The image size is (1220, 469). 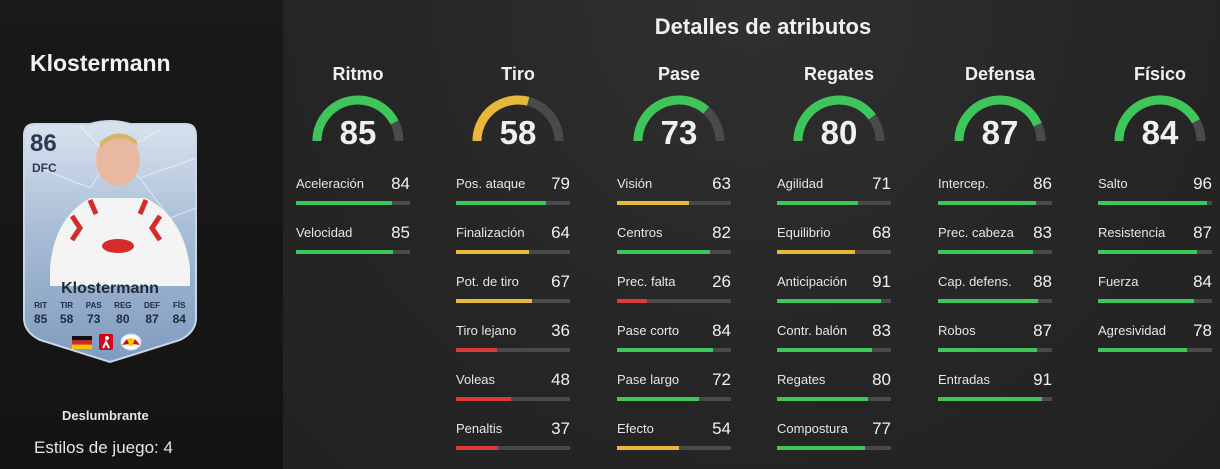 I want to click on attribute-label: Robos, so click(x=957, y=330).